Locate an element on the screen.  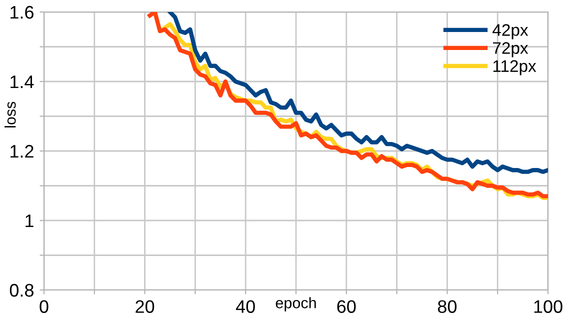
legend-label: 72px is located at coordinates (510, 50).